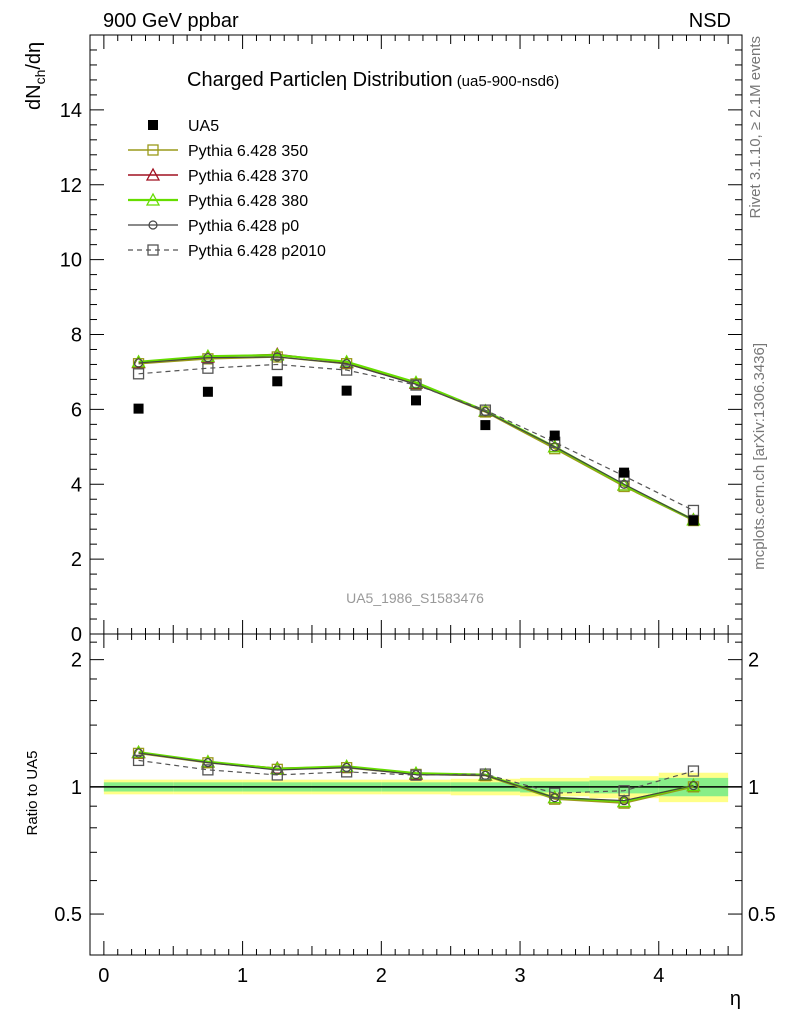 This screenshot has height=1024, width=786. I want to click on y-axis-label-tail: /dη, so click(34, 56).